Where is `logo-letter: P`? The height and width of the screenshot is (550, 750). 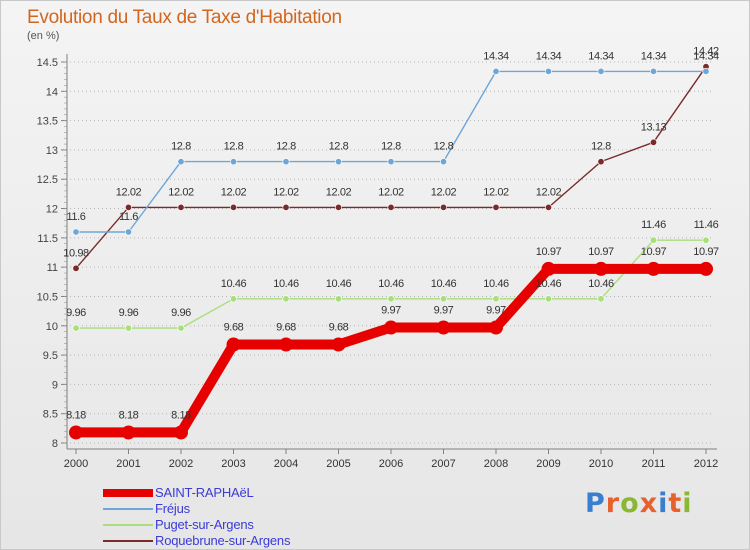
logo-letter: P is located at coordinates (595, 503).